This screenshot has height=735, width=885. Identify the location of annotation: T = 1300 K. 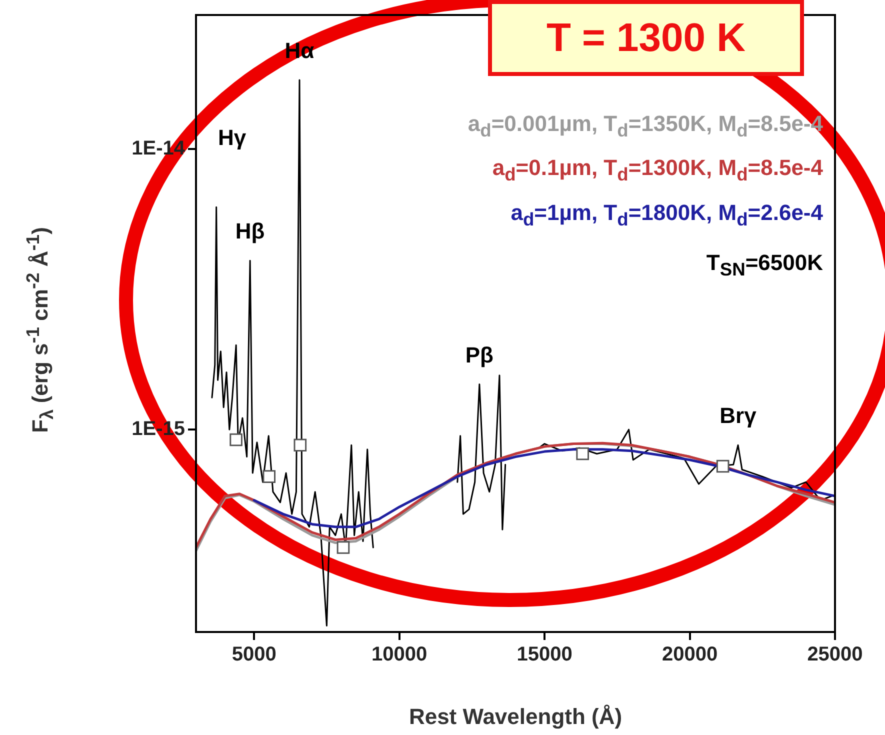
(646, 38).